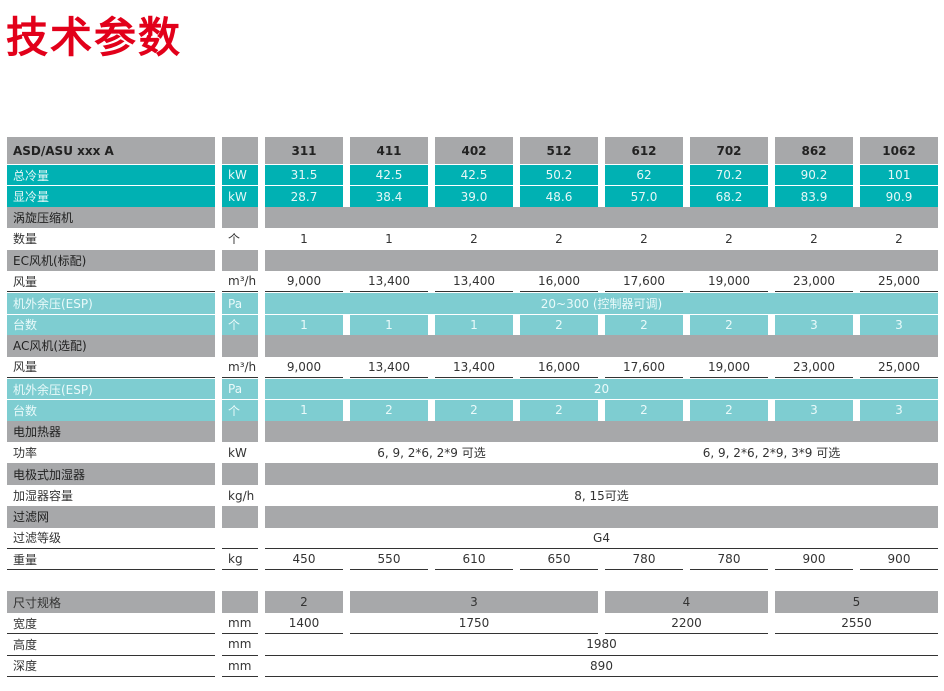  Describe the element at coordinates (729, 150) in the screenshot. I see `table-cell: 702` at that location.